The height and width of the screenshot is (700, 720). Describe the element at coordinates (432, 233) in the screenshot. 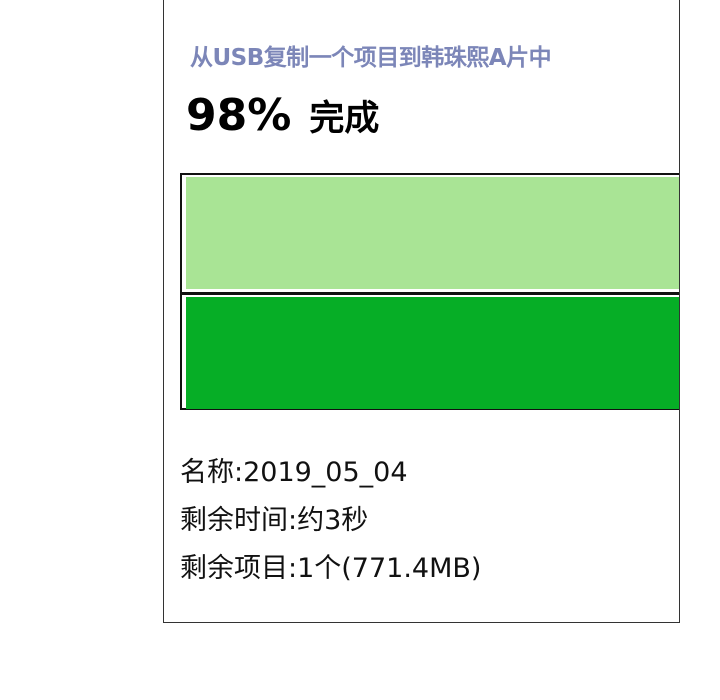

I see `progress-bar-light` at that location.